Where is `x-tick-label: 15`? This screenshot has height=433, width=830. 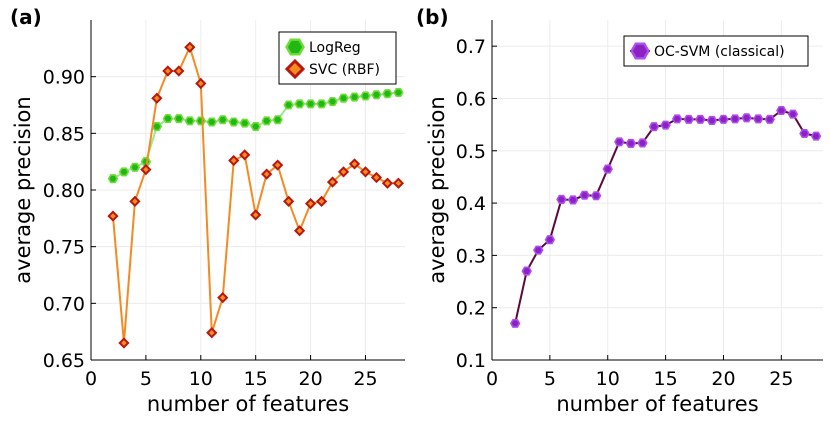 x-tick-label: 15 is located at coordinates (666, 379).